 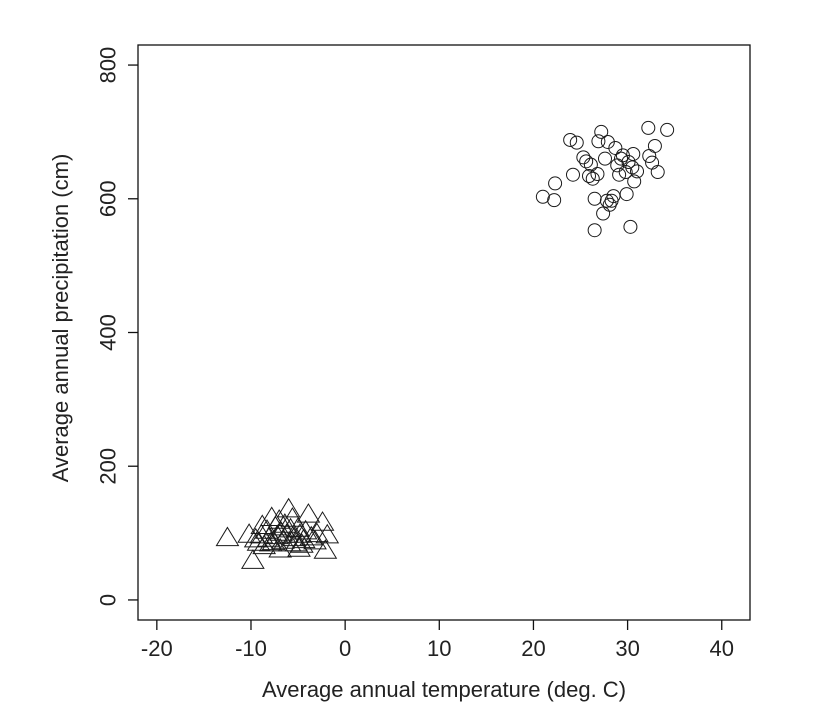 What do you see at coordinates (627, 648) in the screenshot?
I see `x-tick-label: 30` at bounding box center [627, 648].